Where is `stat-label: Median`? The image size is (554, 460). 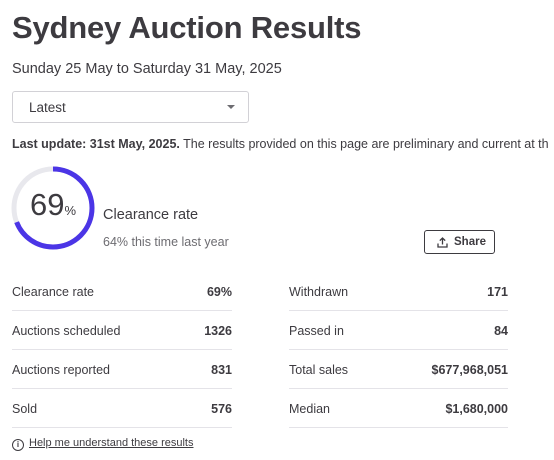
stat-label: Median is located at coordinates (309, 409).